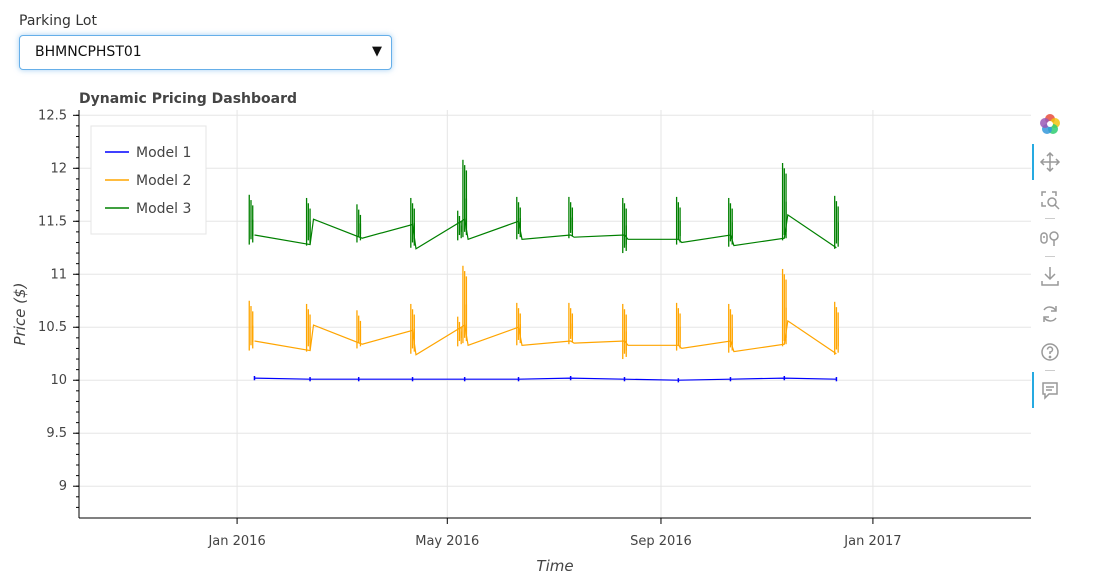 This screenshot has width=1103, height=574. What do you see at coordinates (163, 153) in the screenshot?
I see `legend-label: Model 1` at bounding box center [163, 153].